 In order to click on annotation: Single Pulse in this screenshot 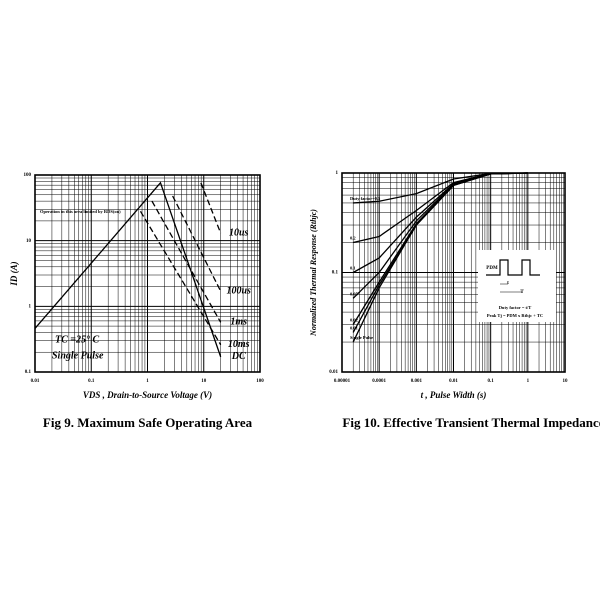, I will do `click(78, 355)`.